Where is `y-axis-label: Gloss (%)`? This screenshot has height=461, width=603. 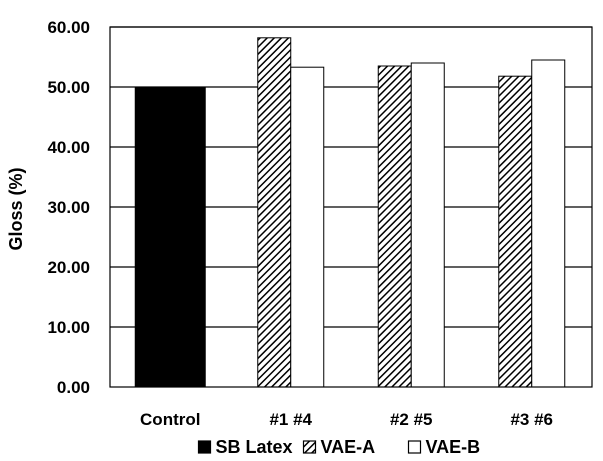
y-axis-label: Gloss (%) is located at coordinates (16, 208).